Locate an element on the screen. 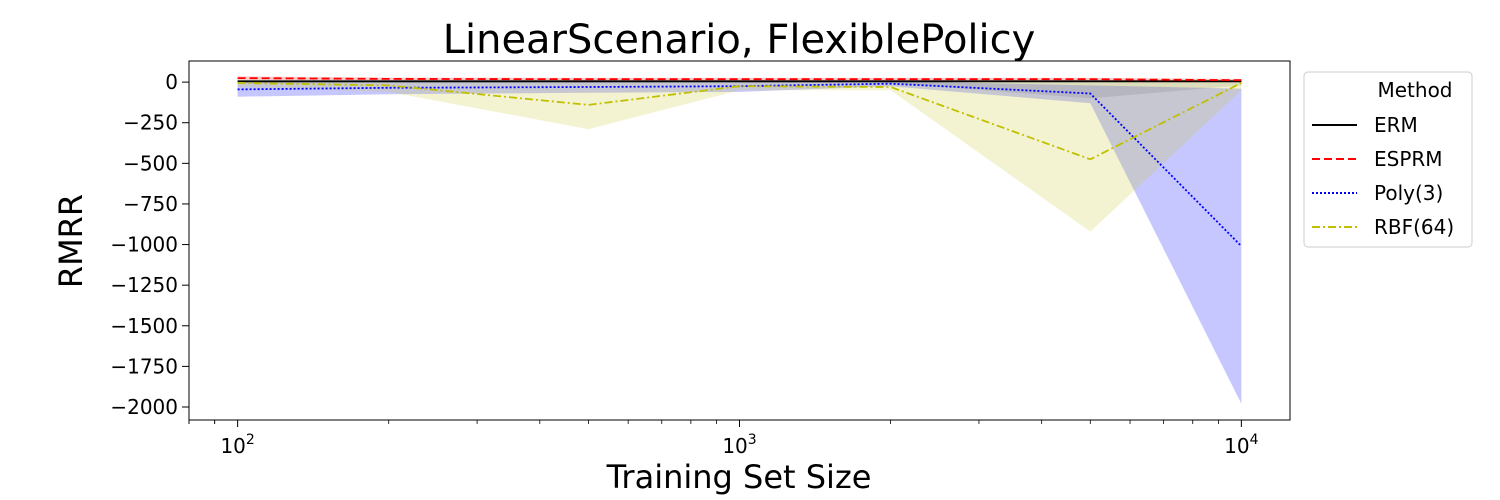 This screenshot has width=1500, height=500. legend-label-erm: ERM is located at coordinates (1396, 125).